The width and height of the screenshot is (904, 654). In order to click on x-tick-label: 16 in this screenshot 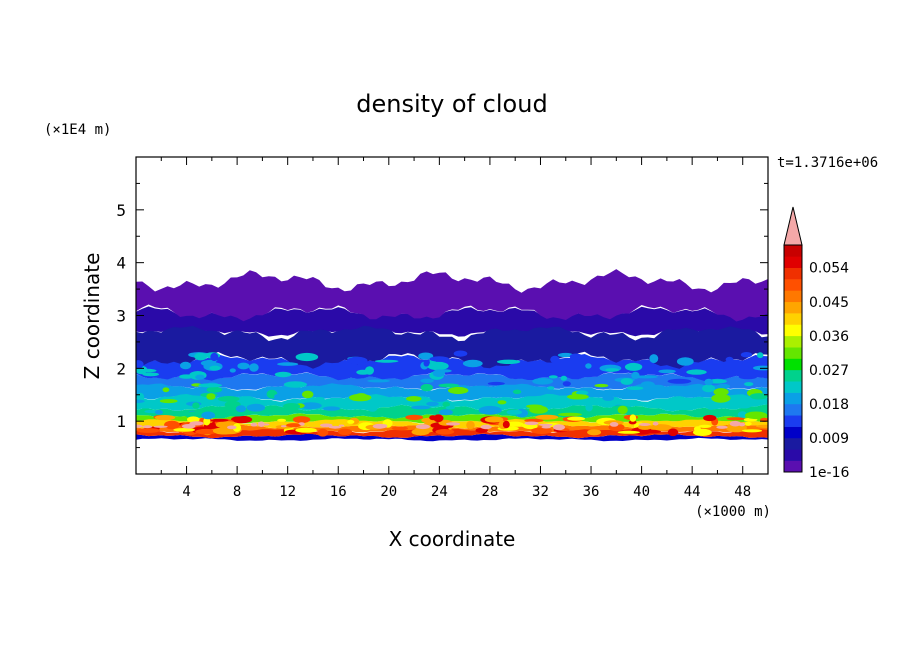, I will do `click(338, 492)`.